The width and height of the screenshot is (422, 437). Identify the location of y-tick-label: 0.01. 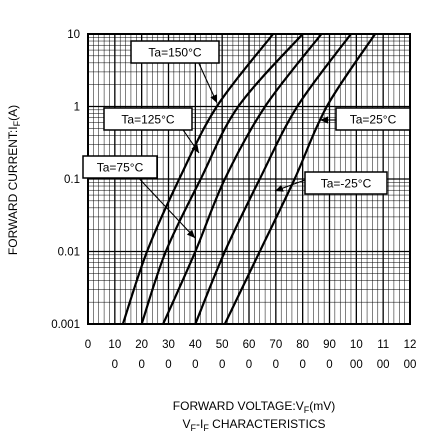
(69, 253).